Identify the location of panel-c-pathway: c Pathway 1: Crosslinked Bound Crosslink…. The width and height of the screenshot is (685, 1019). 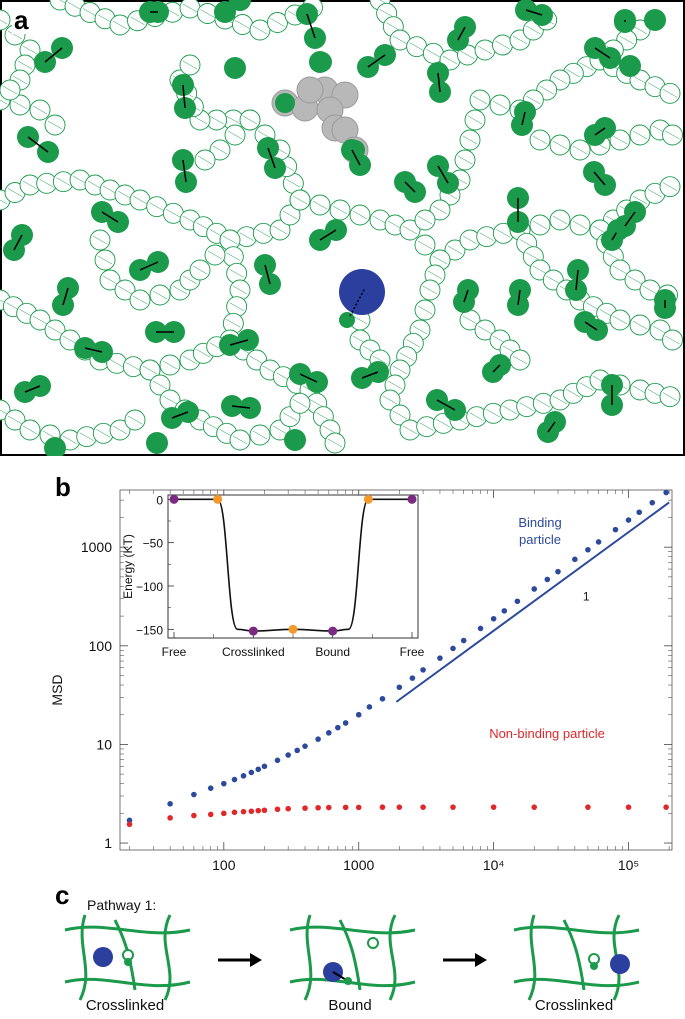
(342, 949).